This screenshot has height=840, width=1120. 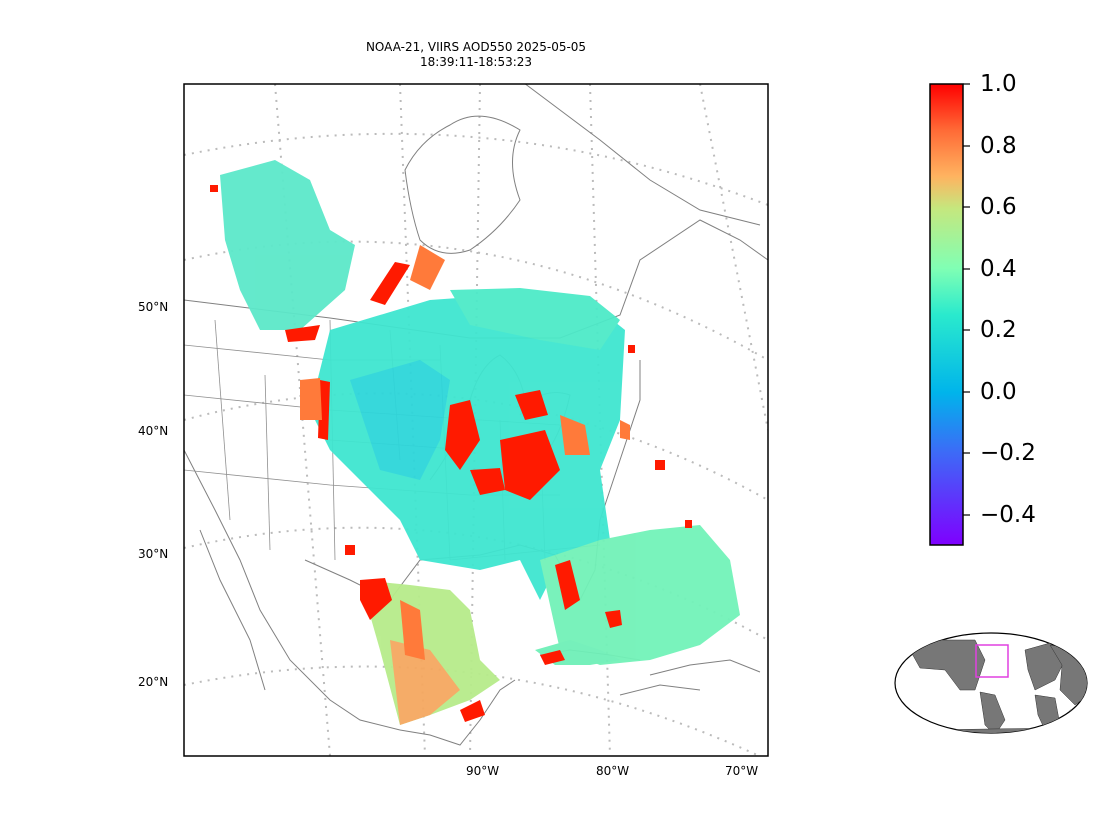 What do you see at coordinates (992, 661) in the screenshot?
I see `inset-region-box` at bounding box center [992, 661].